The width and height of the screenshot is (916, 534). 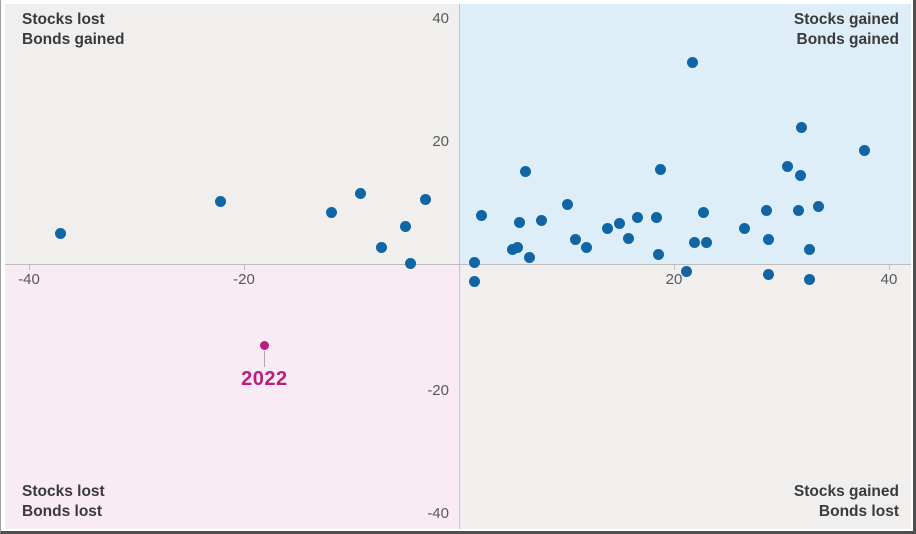 I want to click on quadrant-label-top-right: Stocks gained Bonds gained, so click(x=846, y=30).